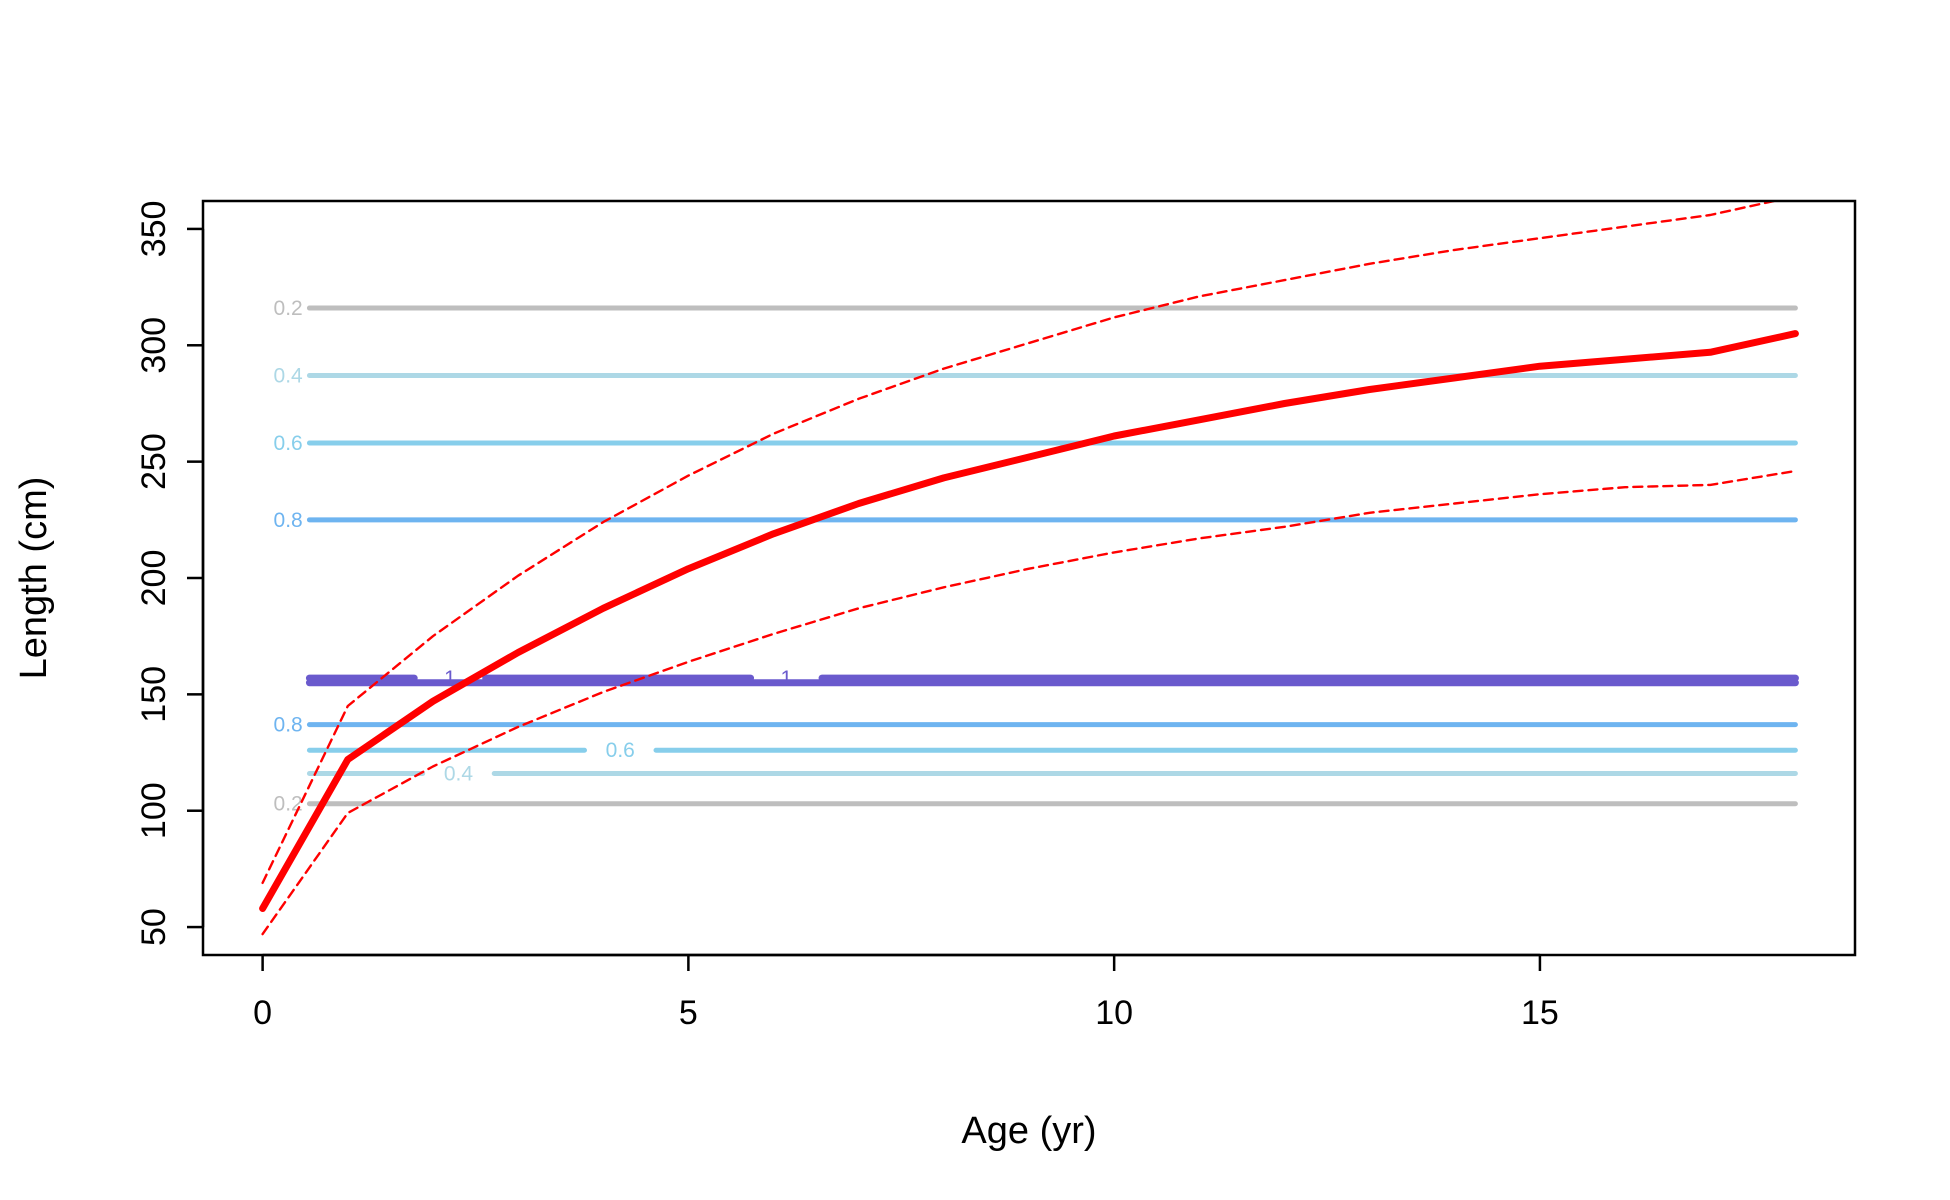 The height and width of the screenshot is (1200, 1950). I want to click on x-tick-label: 15, so click(1540, 1013).